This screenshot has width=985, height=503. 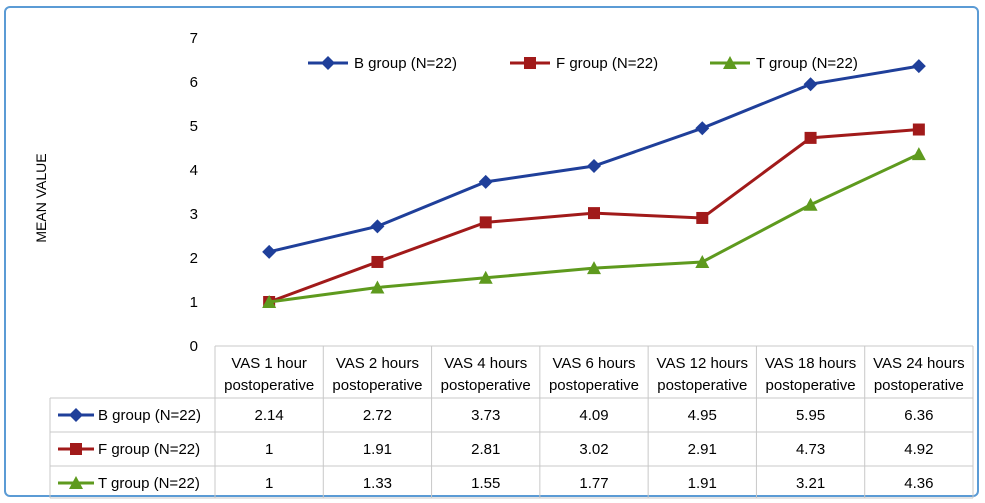 What do you see at coordinates (607, 63) in the screenshot?
I see `legend-label: F group (N=22)` at bounding box center [607, 63].